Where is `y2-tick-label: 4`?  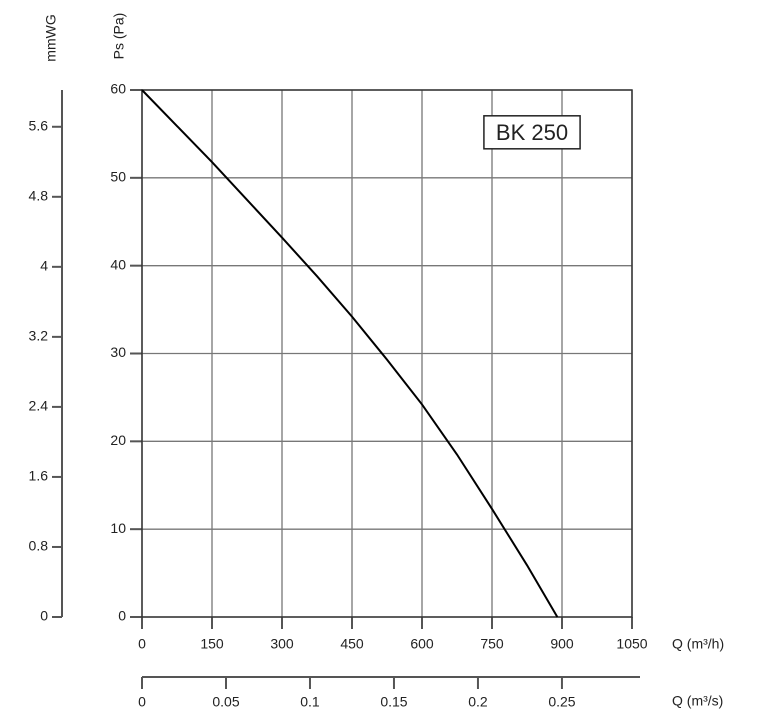 y2-tick-label: 4 is located at coordinates (44, 266).